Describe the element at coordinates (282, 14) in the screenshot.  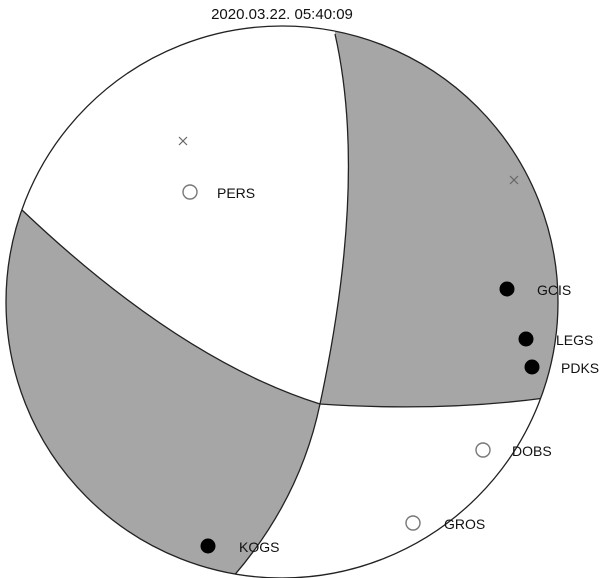
I see `diagram-title: 2020.03.22. 05:40:09` at that location.